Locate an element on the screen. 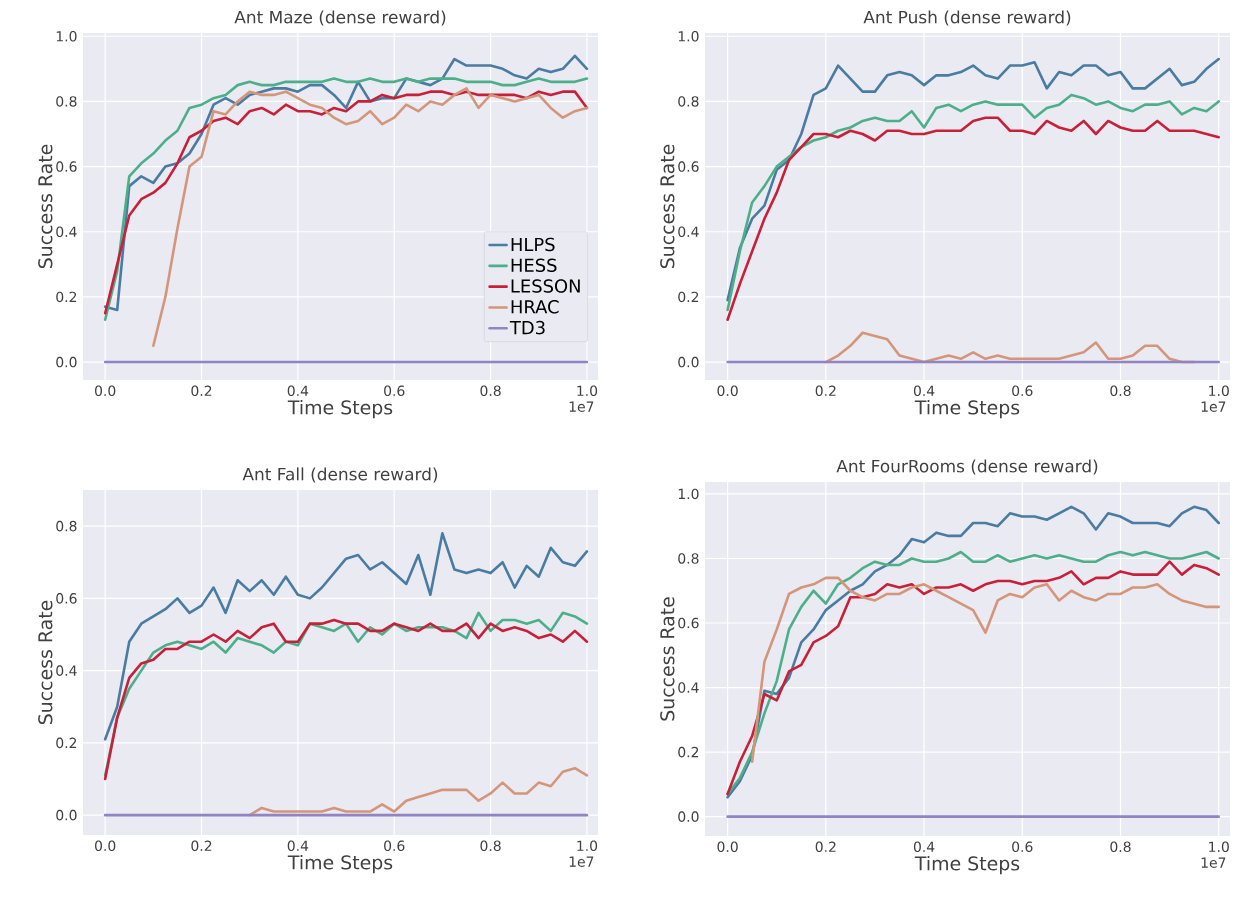 Image resolution: width=1249 pixels, height=897 pixels. chart-title: Ant Fall (dense reward) is located at coordinates (340, 475).